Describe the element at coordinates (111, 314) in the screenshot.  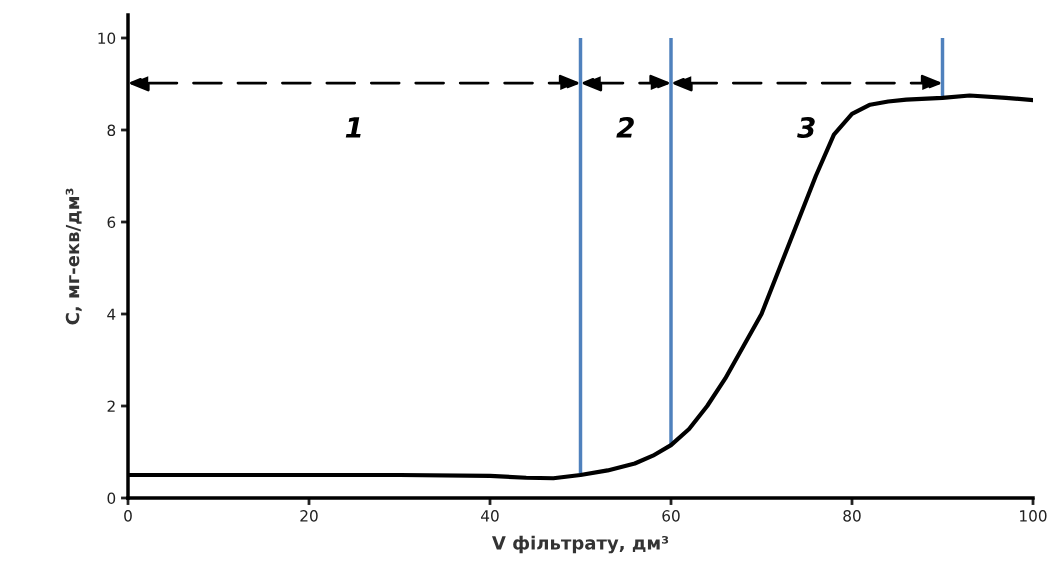
I see `y-tick-label: 4` at that location.